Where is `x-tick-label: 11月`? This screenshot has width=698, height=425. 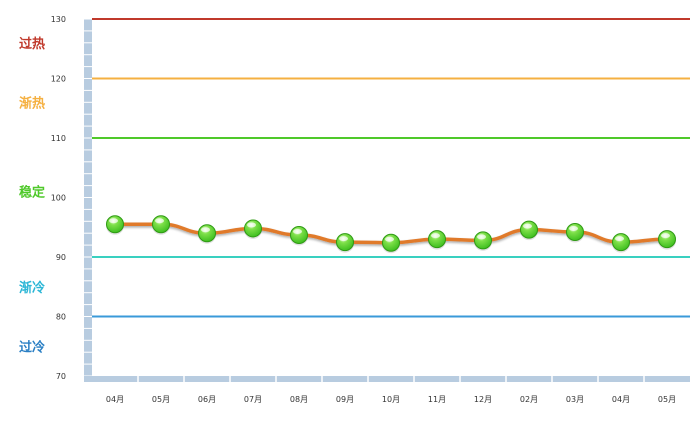 x-tick-label: 11月 is located at coordinates (437, 399).